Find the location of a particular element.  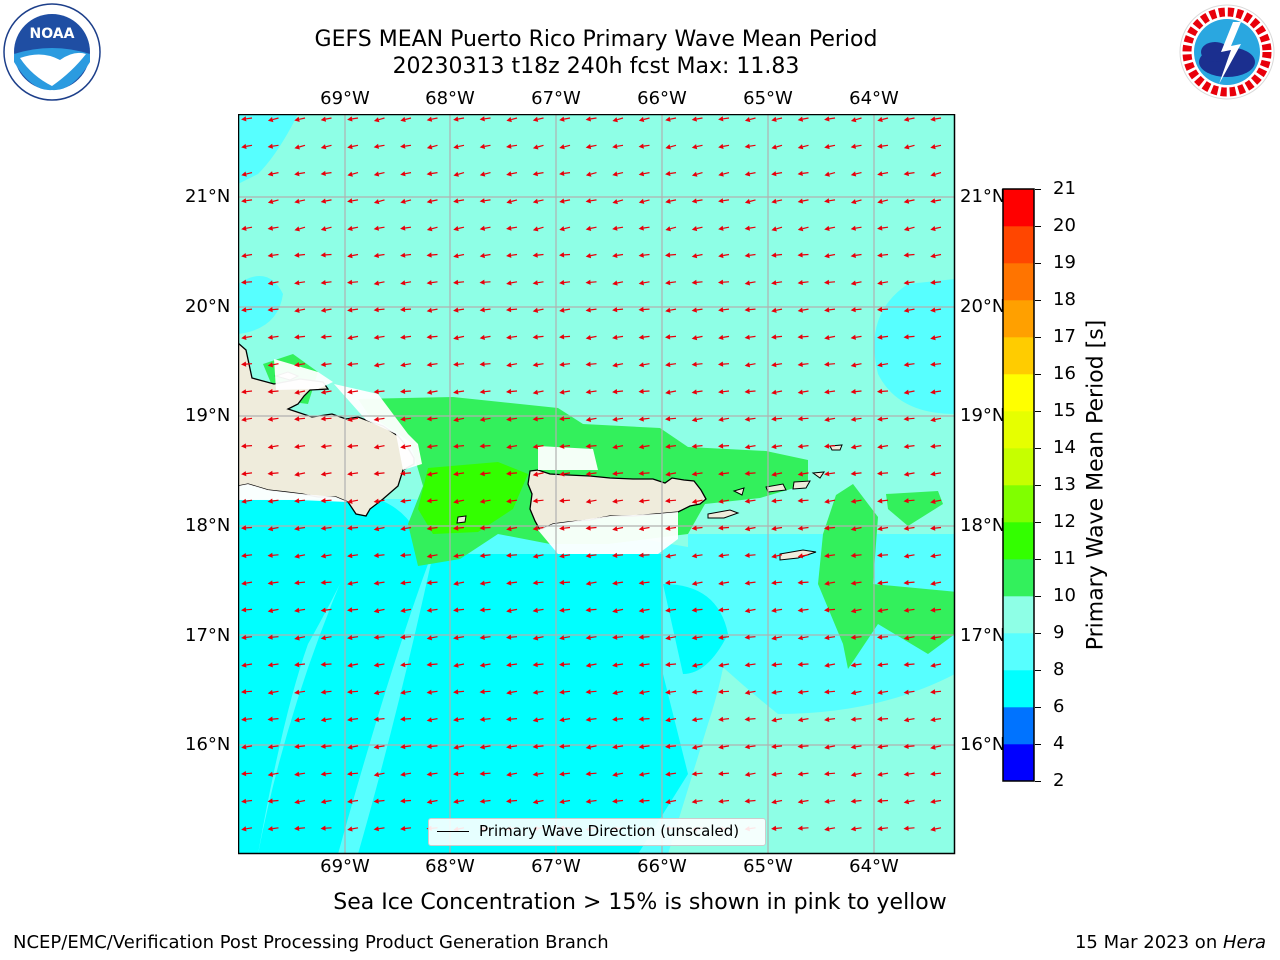

colorbar-tick-label: 13 is located at coordinates (1064, 484).